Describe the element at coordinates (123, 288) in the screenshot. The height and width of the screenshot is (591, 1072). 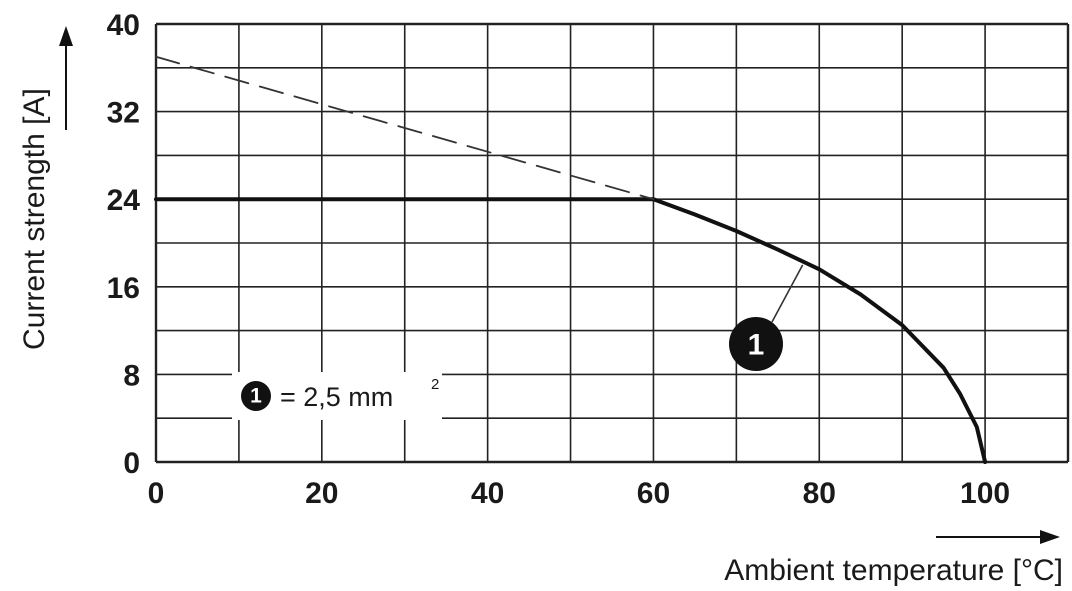
I see `y-tick-label-16: 16` at that location.